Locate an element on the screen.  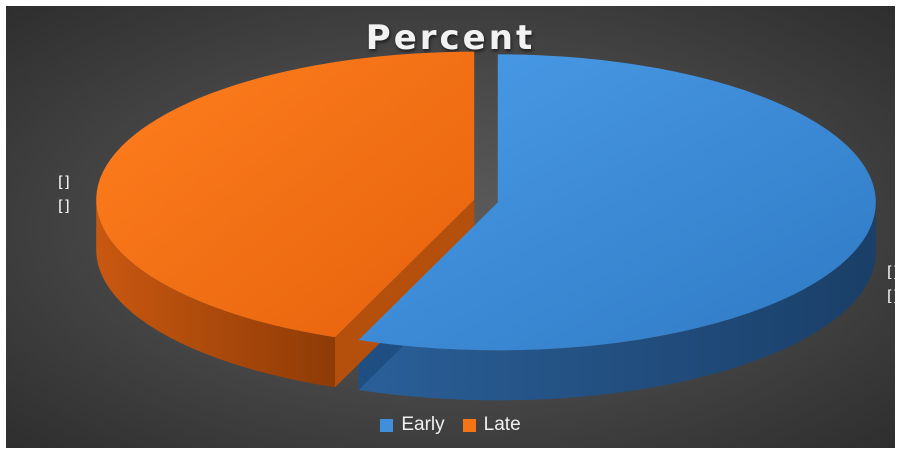
data-label-late-line-2: [] is located at coordinates (64, 206).